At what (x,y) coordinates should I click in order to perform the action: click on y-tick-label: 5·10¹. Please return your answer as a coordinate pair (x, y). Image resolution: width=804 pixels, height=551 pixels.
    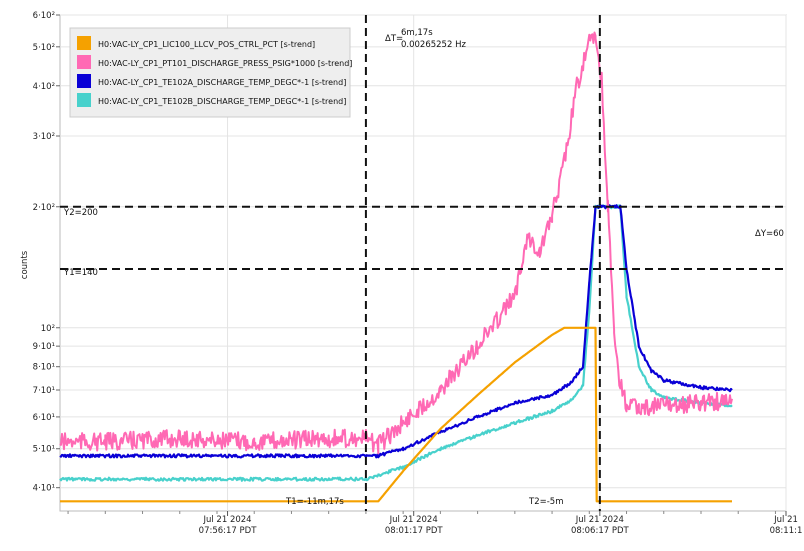
    Looking at the image, I should click on (44, 450).